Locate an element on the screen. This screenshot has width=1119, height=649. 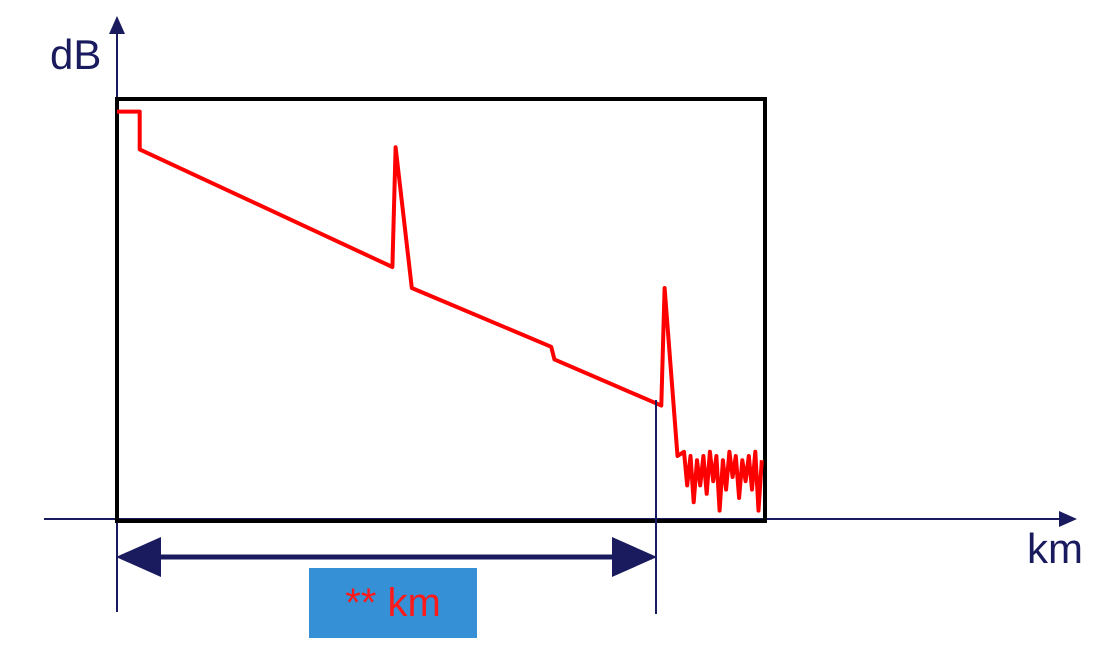
distance-label-box: ** km is located at coordinates (393, 603).